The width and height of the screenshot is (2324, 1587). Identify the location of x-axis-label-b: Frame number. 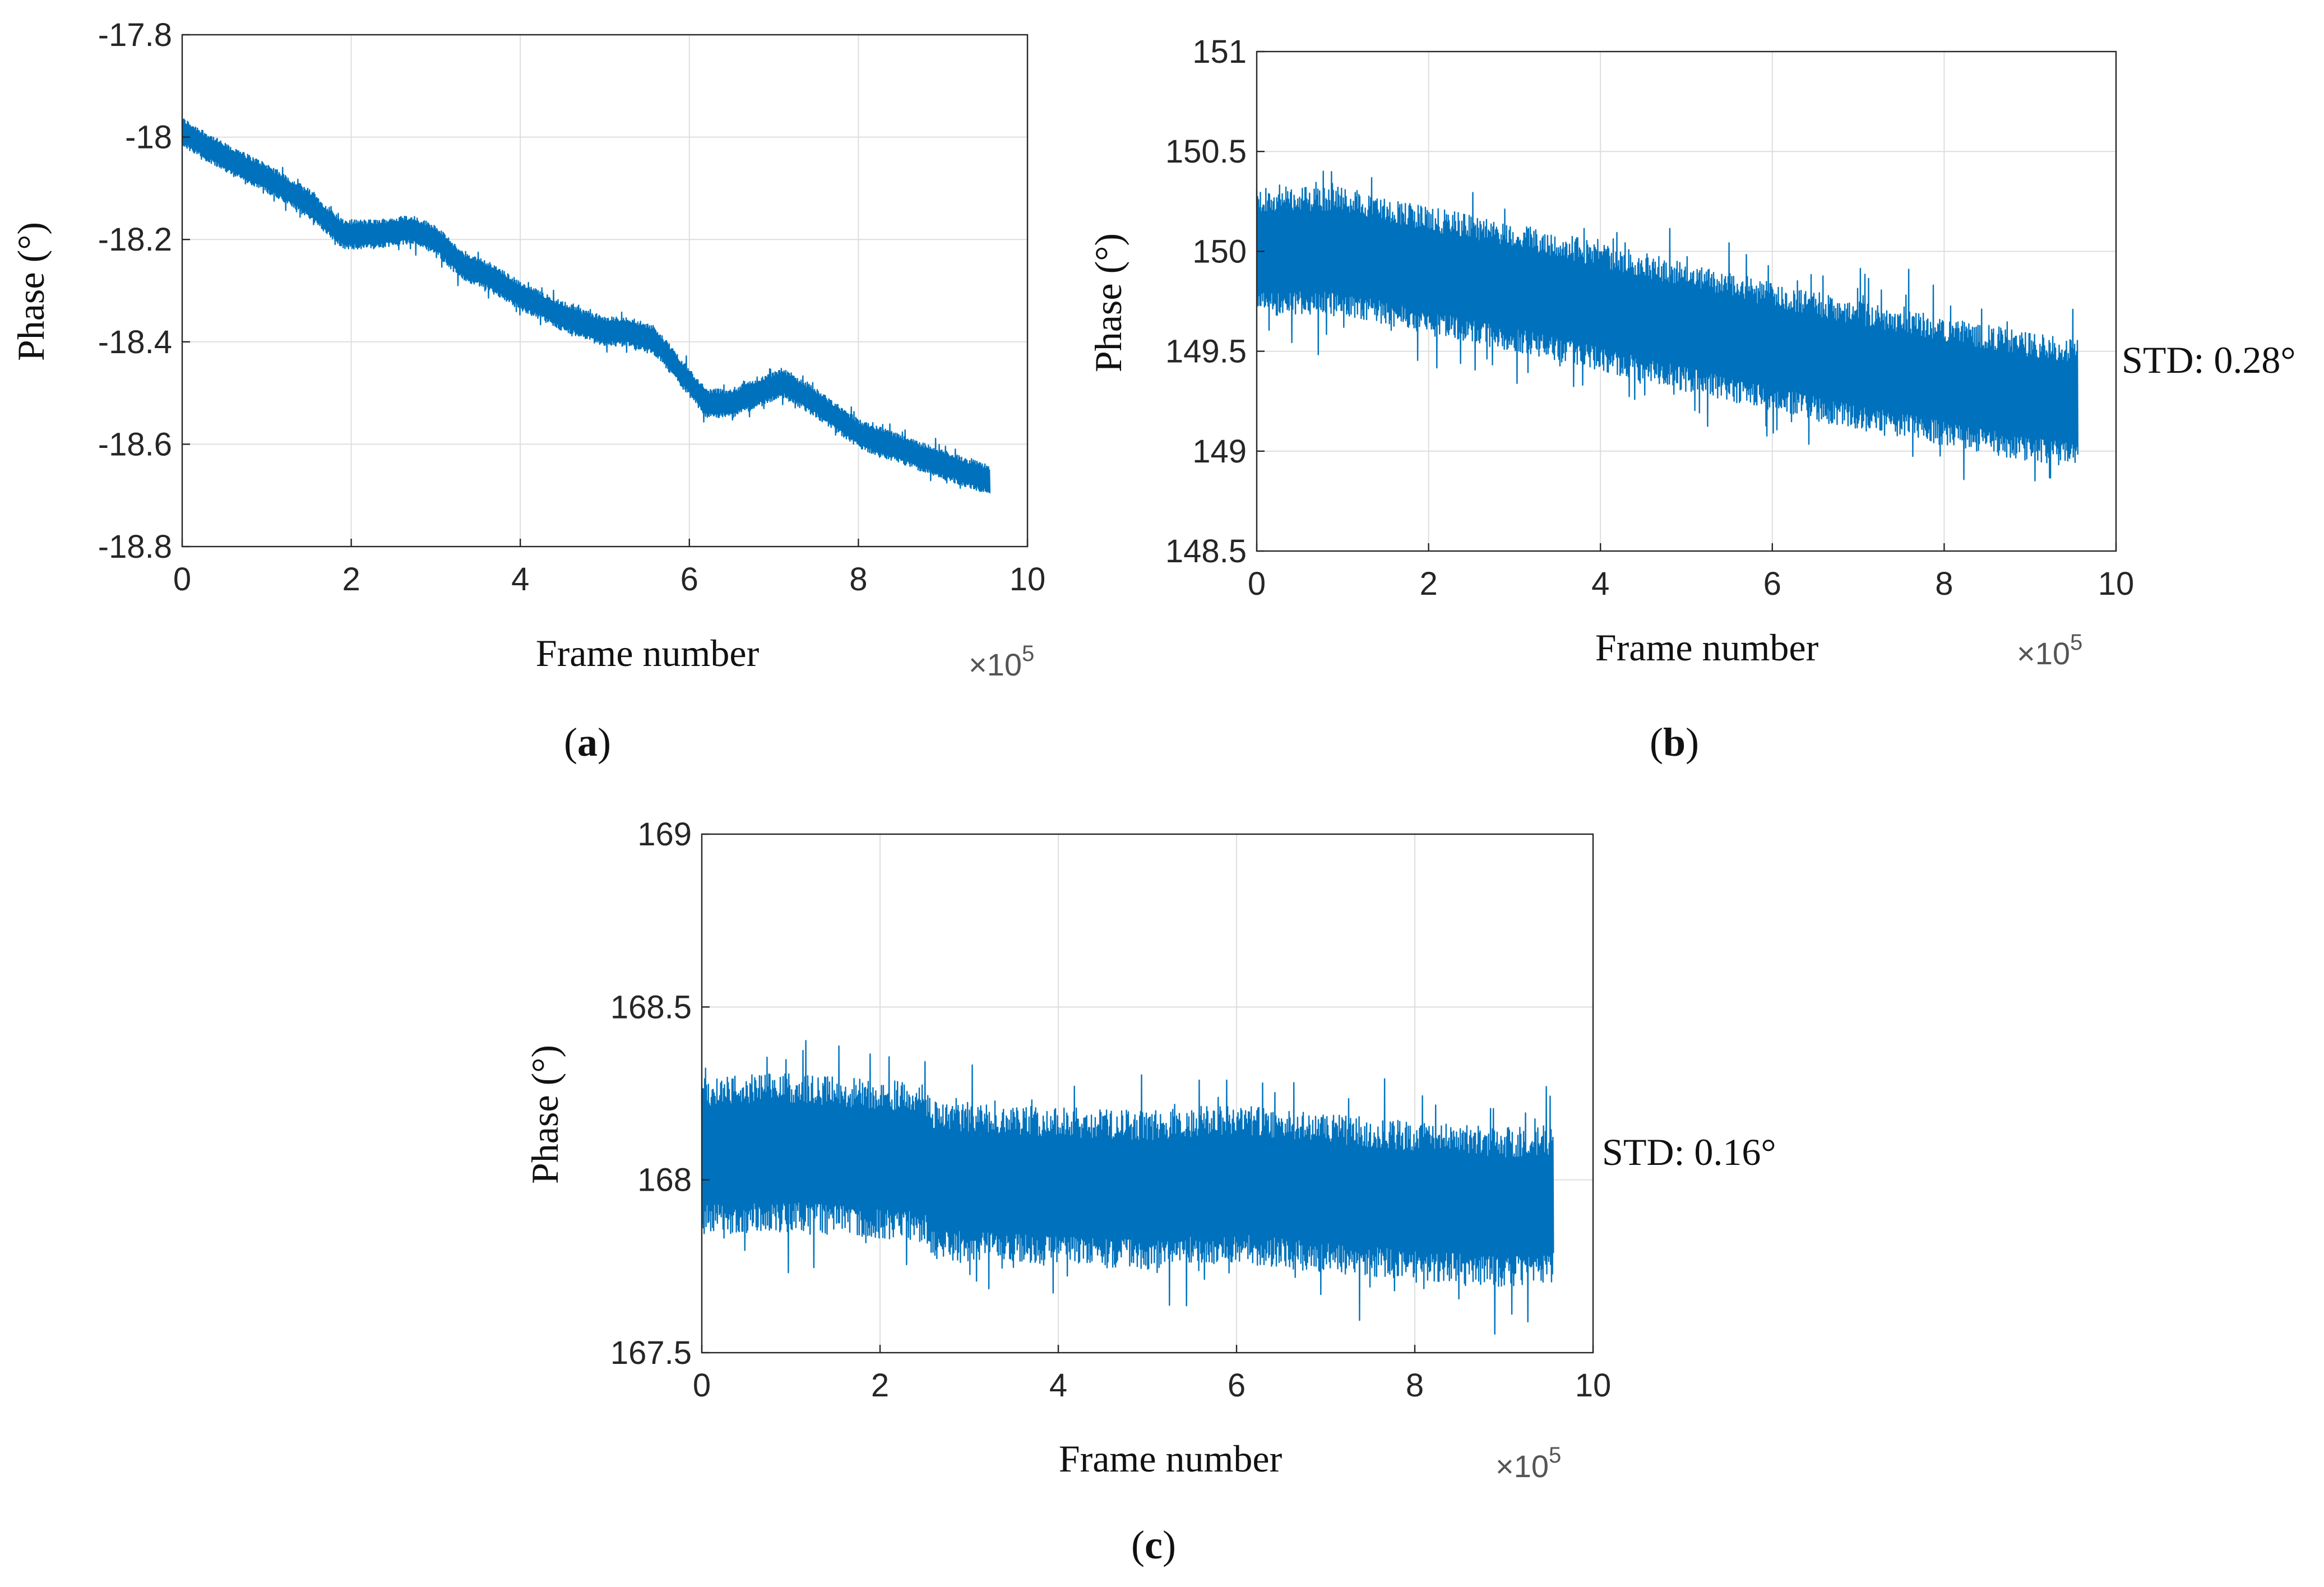
(1707, 647).